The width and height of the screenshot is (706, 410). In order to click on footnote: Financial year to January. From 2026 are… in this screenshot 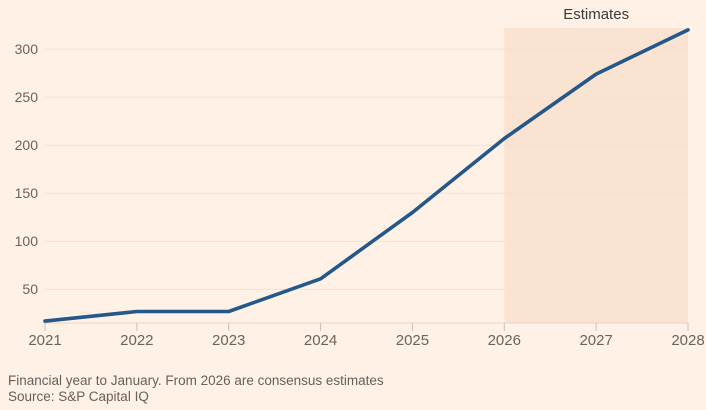, I will do `click(196, 380)`.